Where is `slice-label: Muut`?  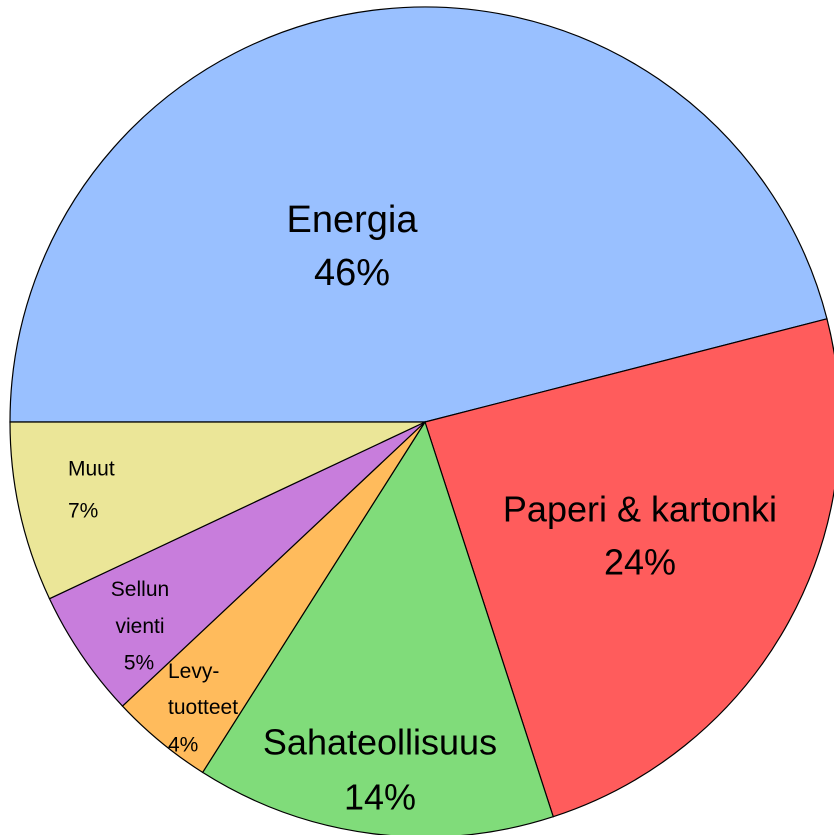 slice-label: Muut is located at coordinates (91, 469).